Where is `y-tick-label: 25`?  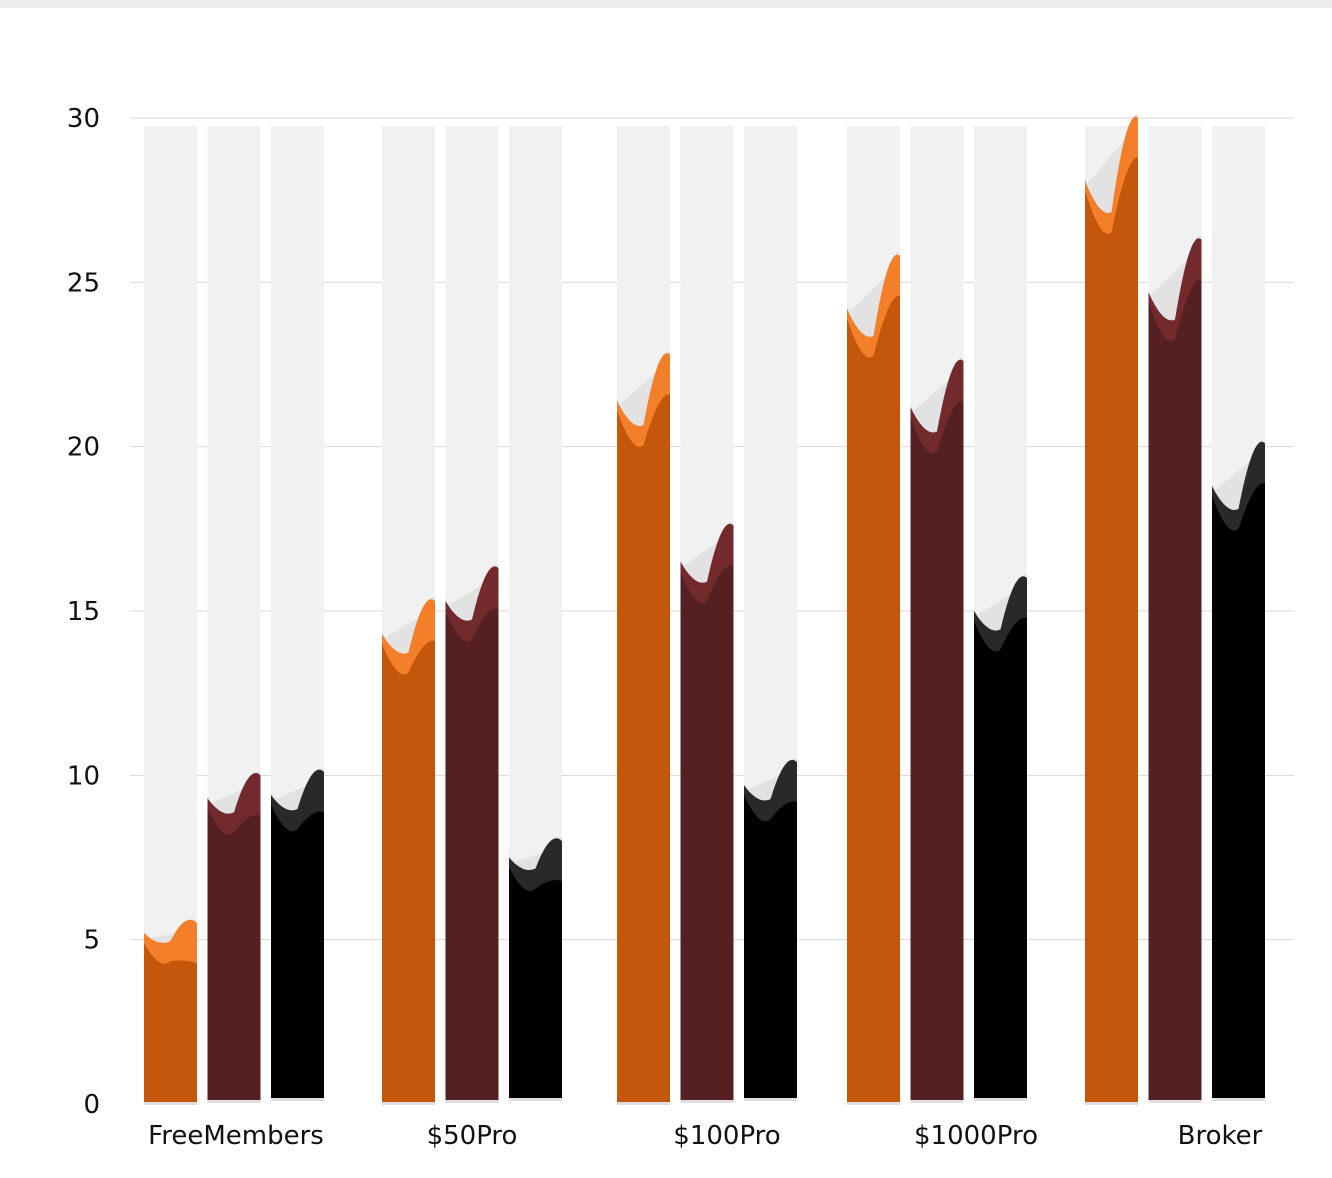
y-tick-label: 25 is located at coordinates (83, 283).